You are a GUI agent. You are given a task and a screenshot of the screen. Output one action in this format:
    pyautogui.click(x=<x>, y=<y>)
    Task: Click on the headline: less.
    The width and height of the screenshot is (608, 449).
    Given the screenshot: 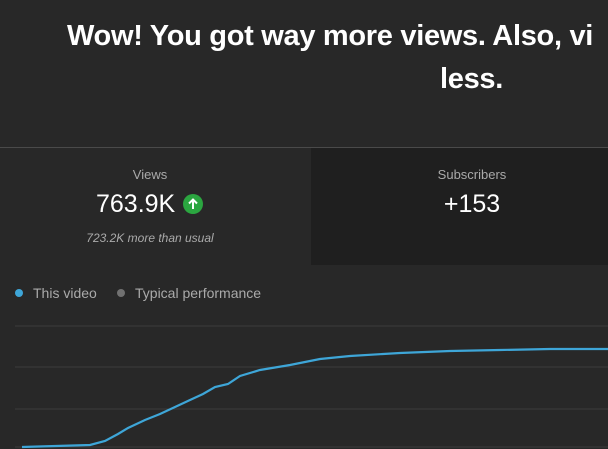 What is the action you would take?
    pyautogui.click(x=471, y=79)
    